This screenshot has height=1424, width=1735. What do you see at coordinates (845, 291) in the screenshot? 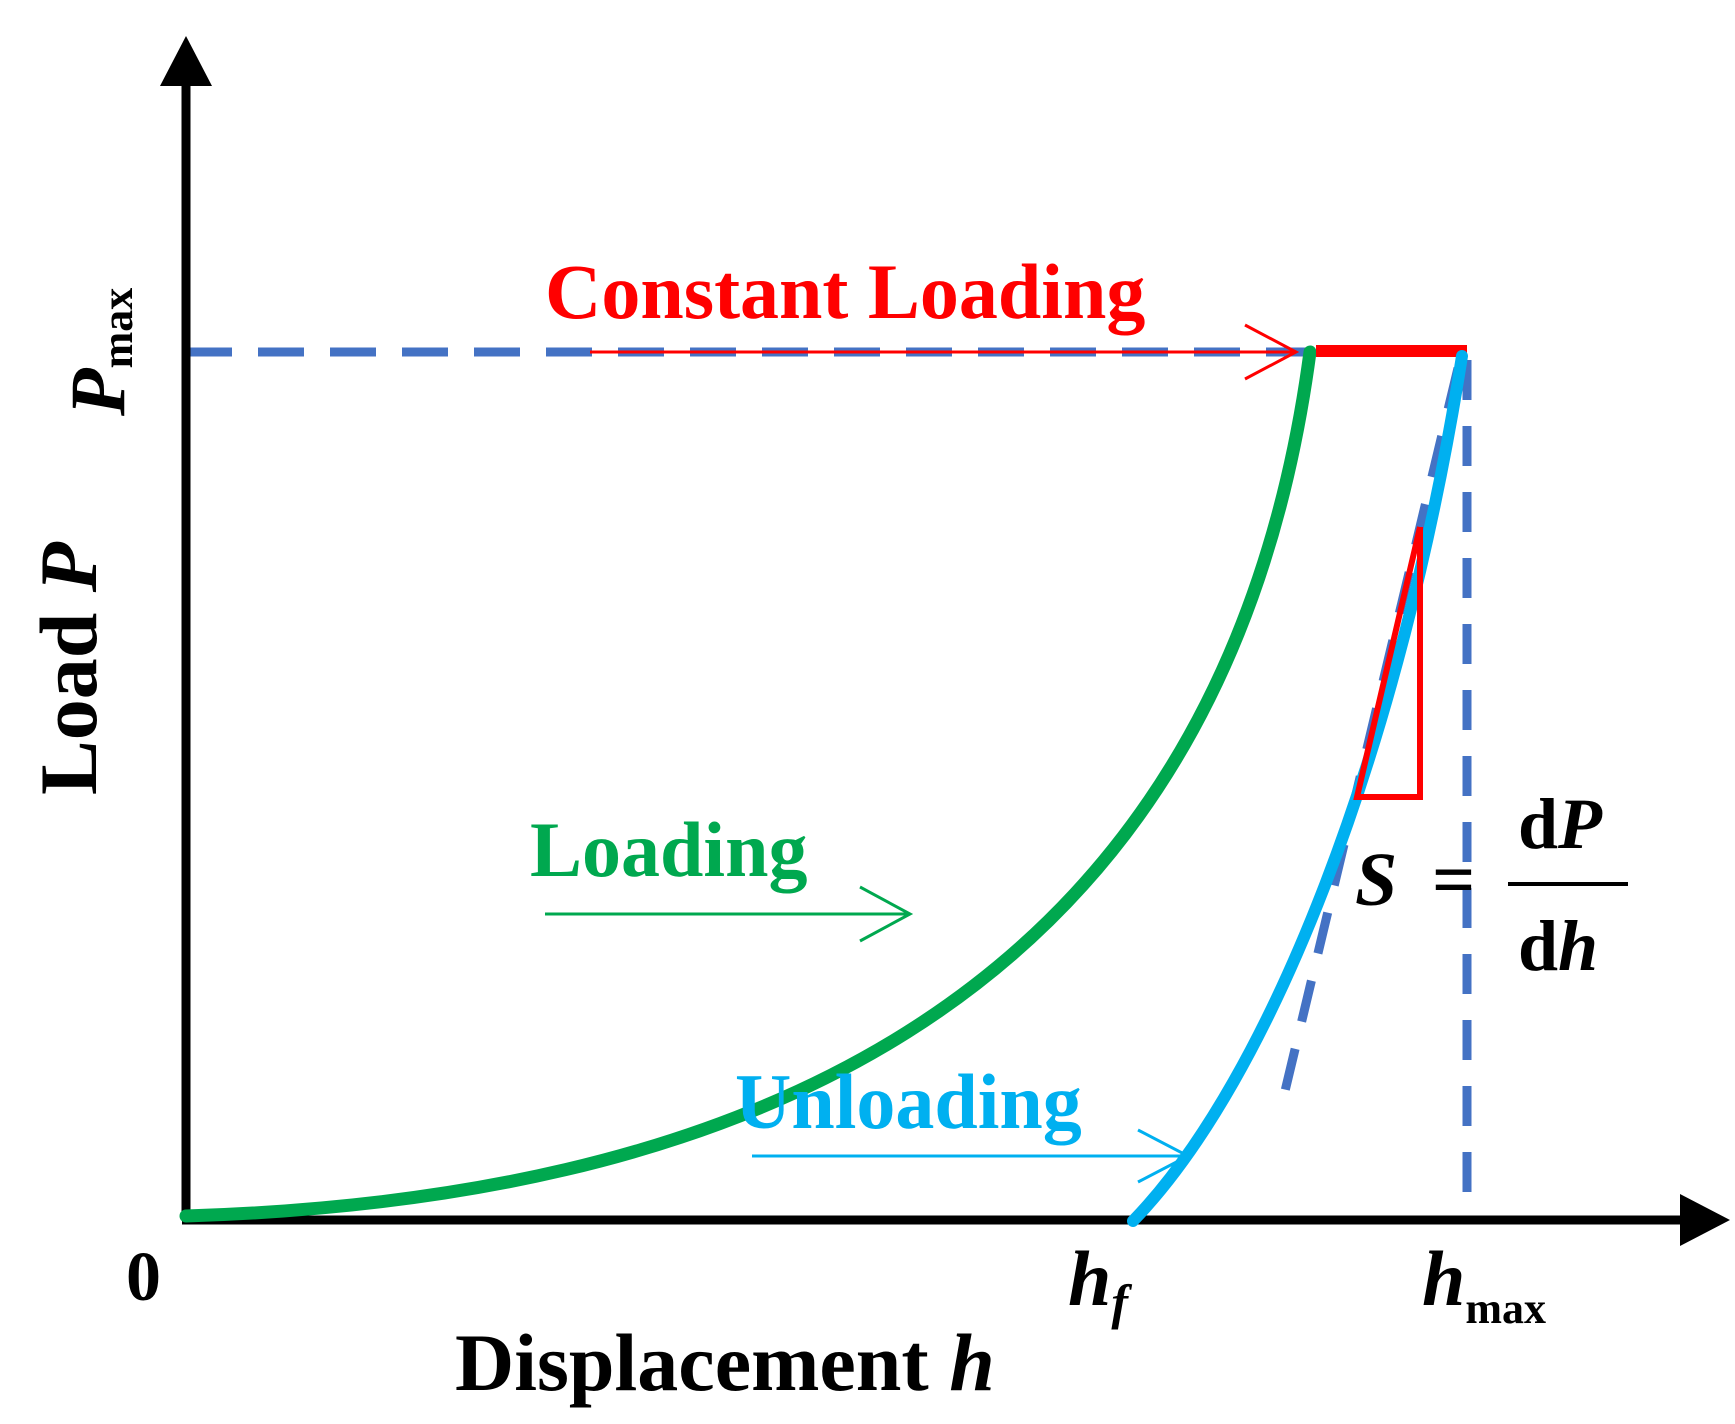
I see `constant-loading-label: Constant Loading` at bounding box center [845, 291].